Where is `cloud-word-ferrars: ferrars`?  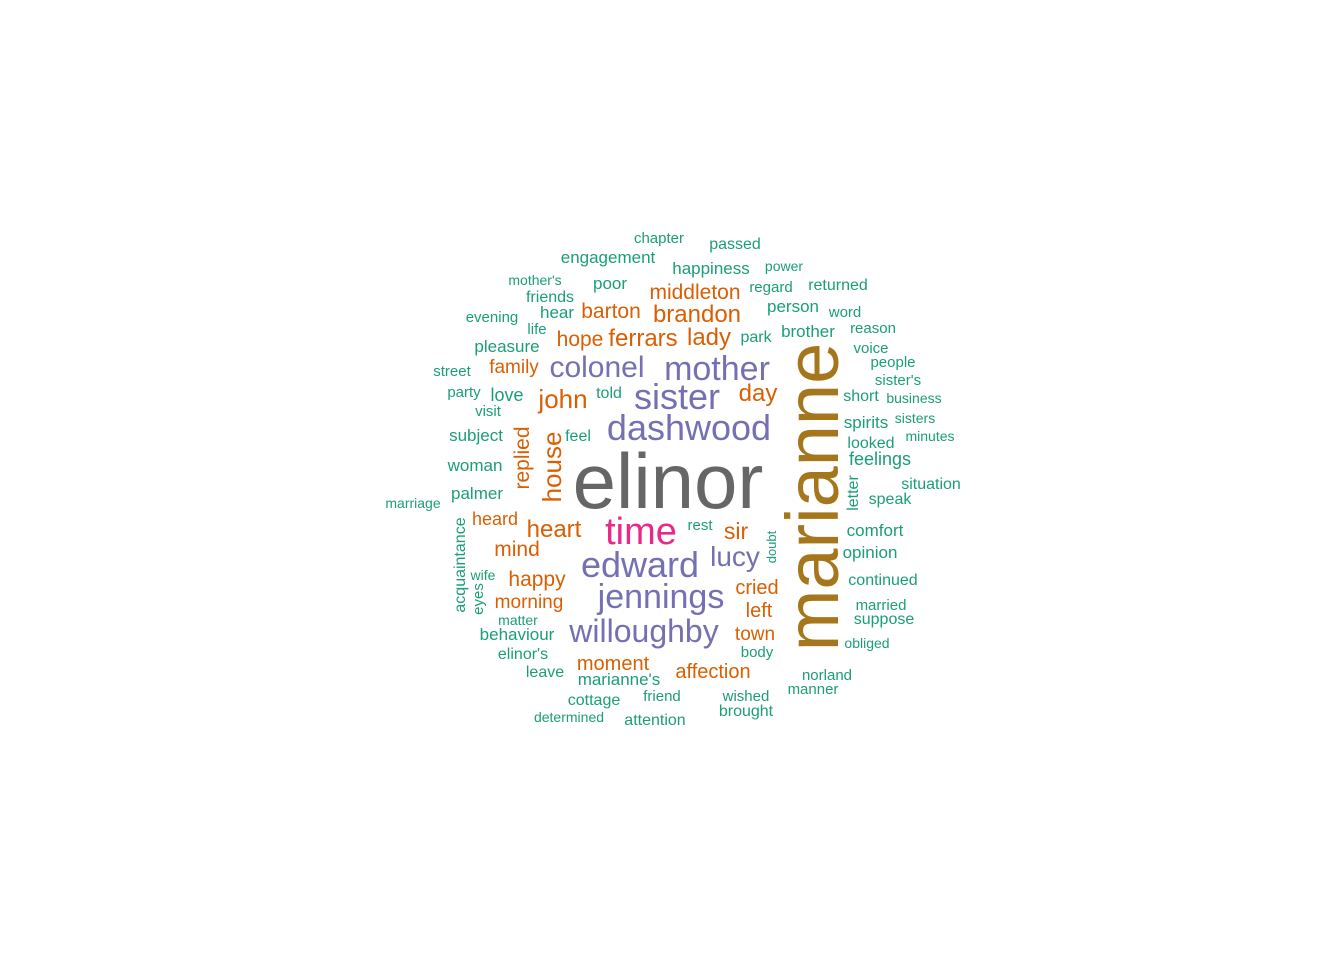 cloud-word-ferrars: ferrars is located at coordinates (642, 338).